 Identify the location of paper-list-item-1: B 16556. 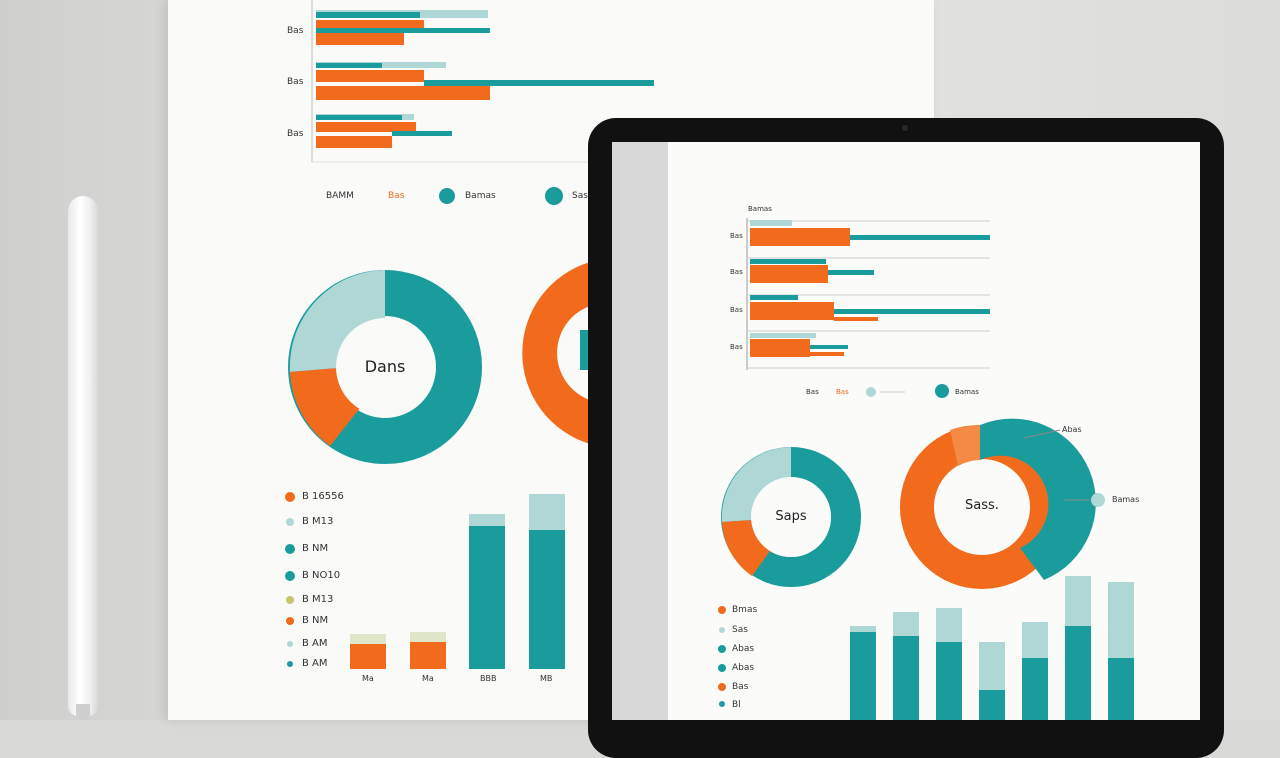
(323, 496).